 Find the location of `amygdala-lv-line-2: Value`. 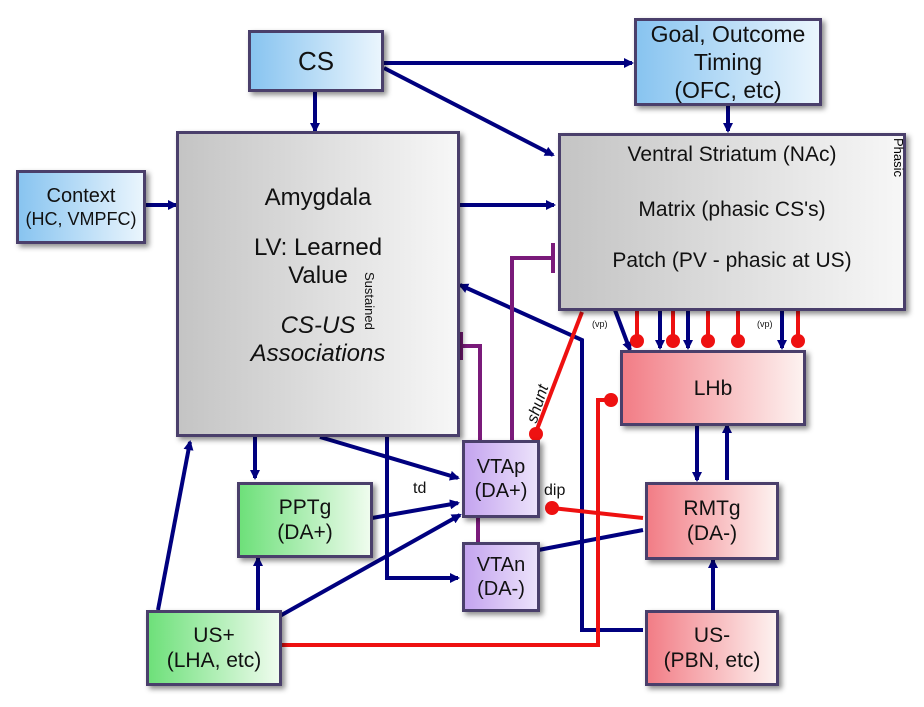

amygdala-lv-line-2: Value is located at coordinates (318, 275).